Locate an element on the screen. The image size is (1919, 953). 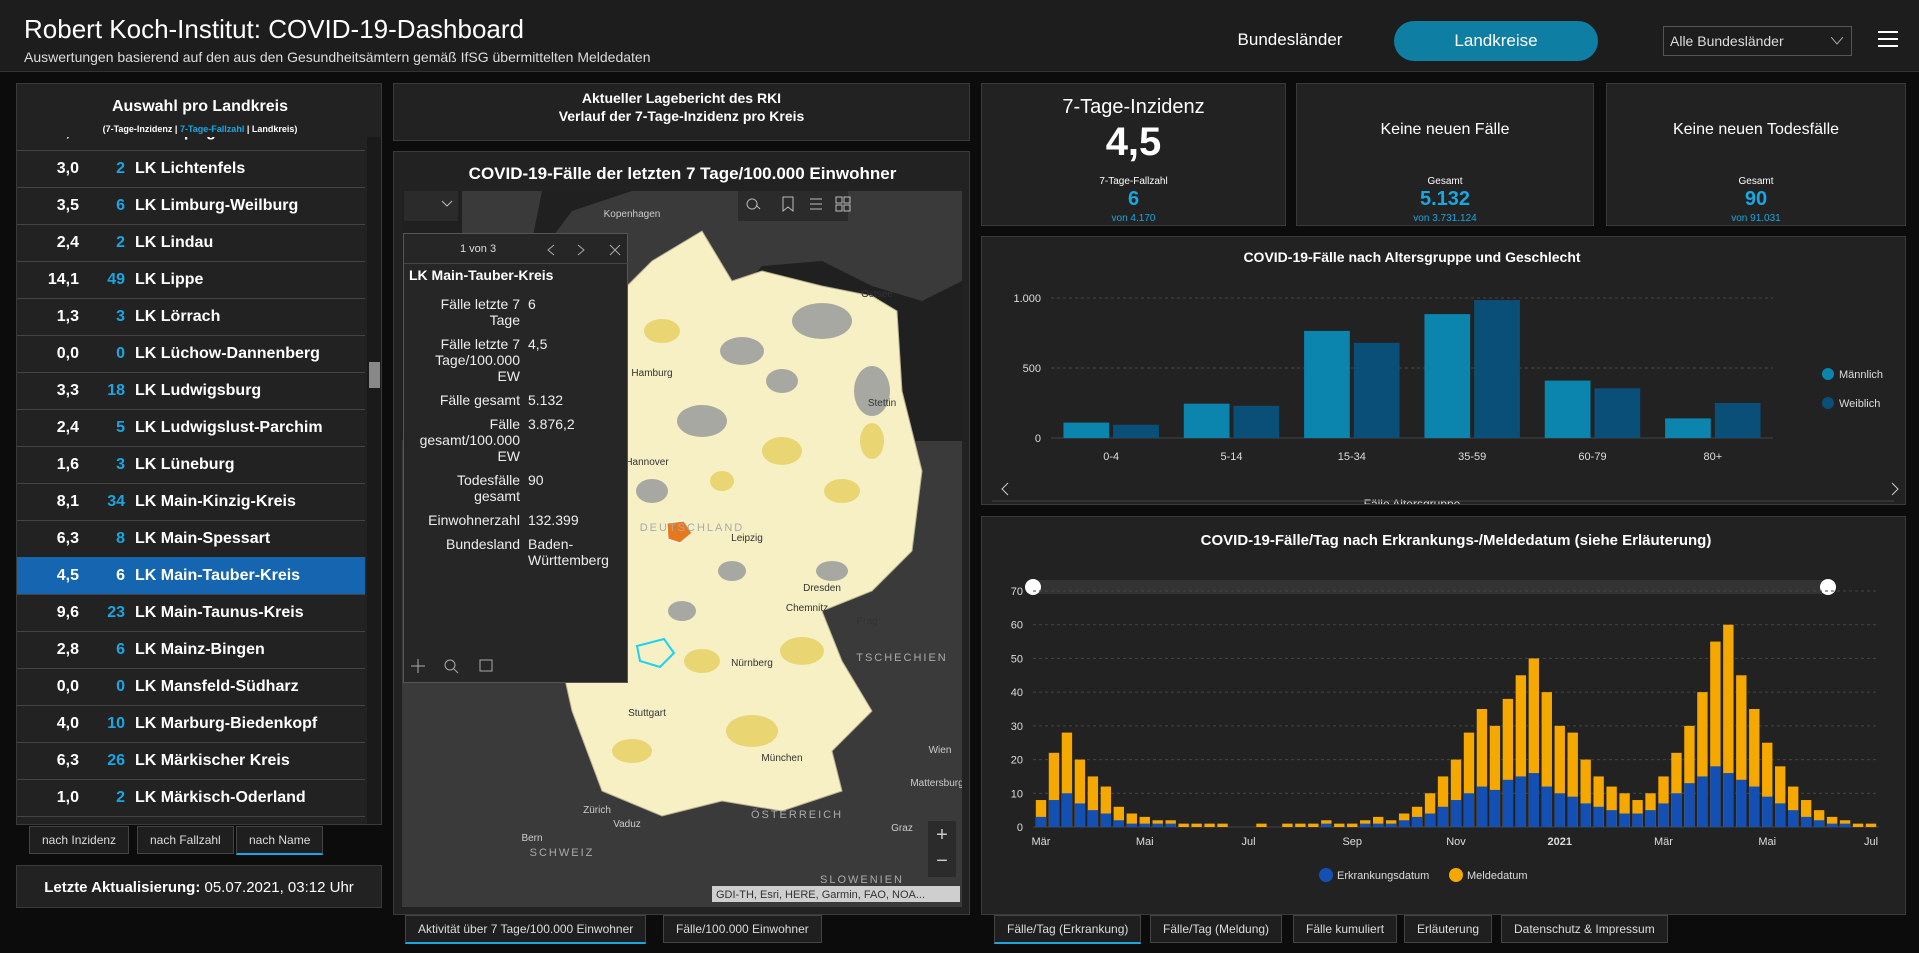
field-value: 132.399 is located at coordinates (553, 520).